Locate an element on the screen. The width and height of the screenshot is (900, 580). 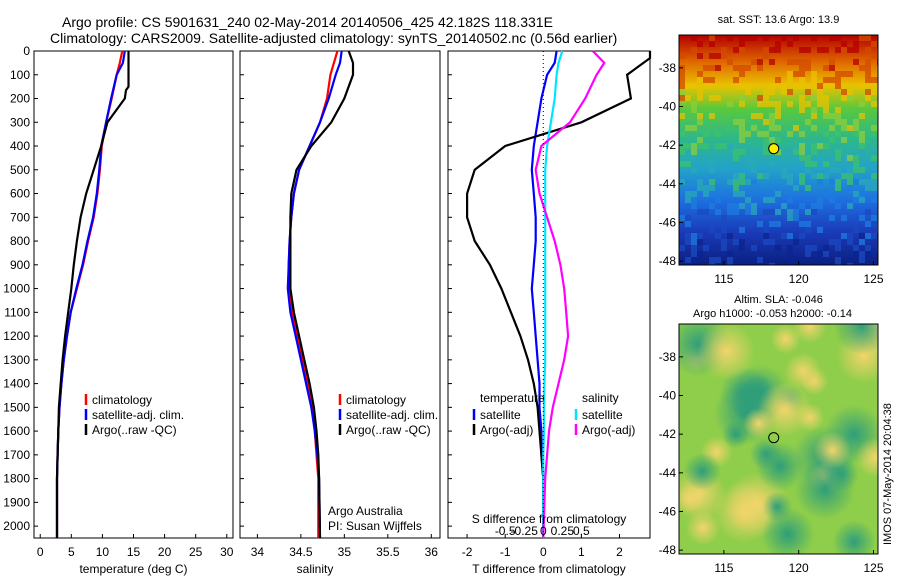
top-axis-label: S difference from climatology is located at coordinates (549, 519).